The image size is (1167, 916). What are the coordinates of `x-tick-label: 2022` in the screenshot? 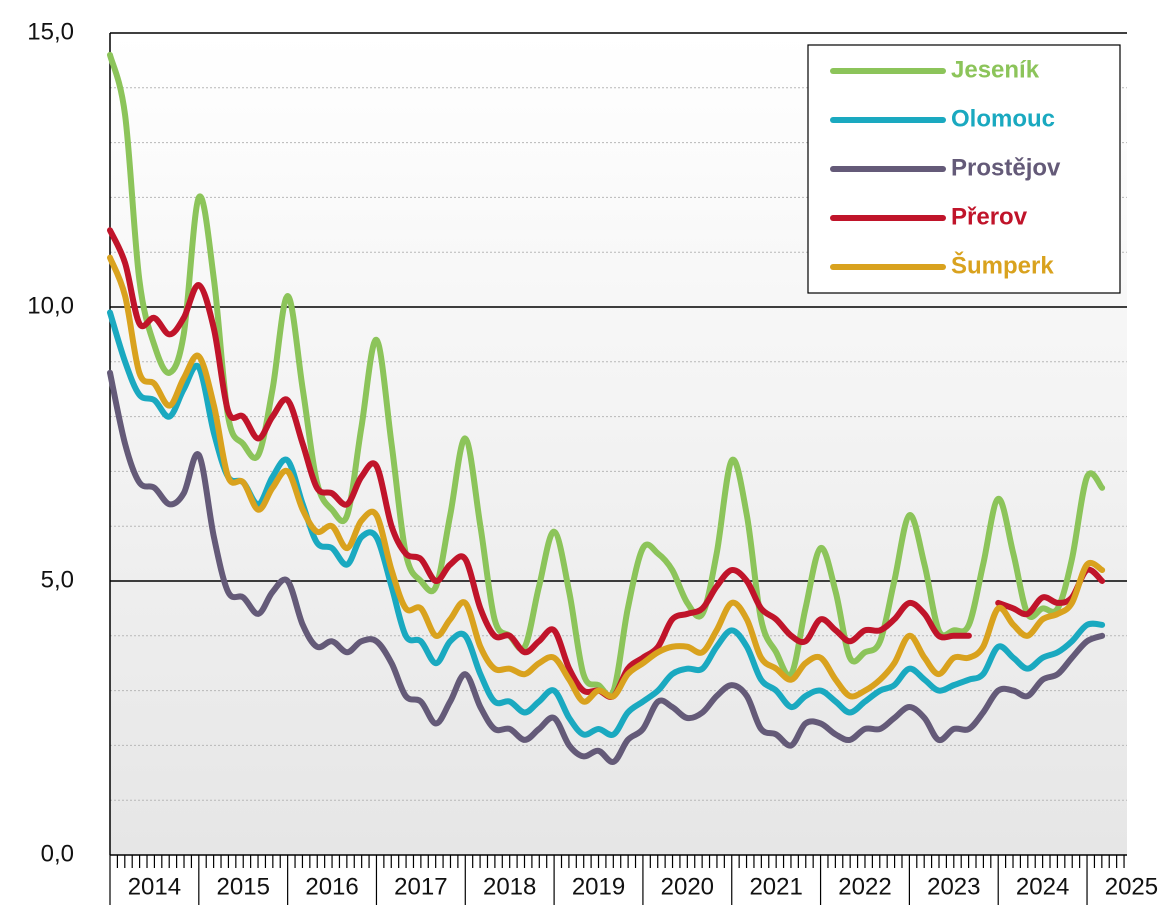 It's located at (864, 886).